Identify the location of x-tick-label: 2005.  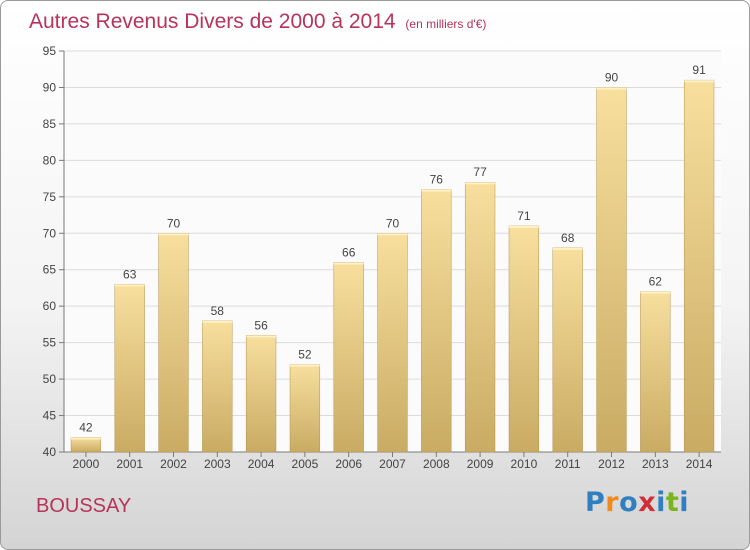
(305, 464).